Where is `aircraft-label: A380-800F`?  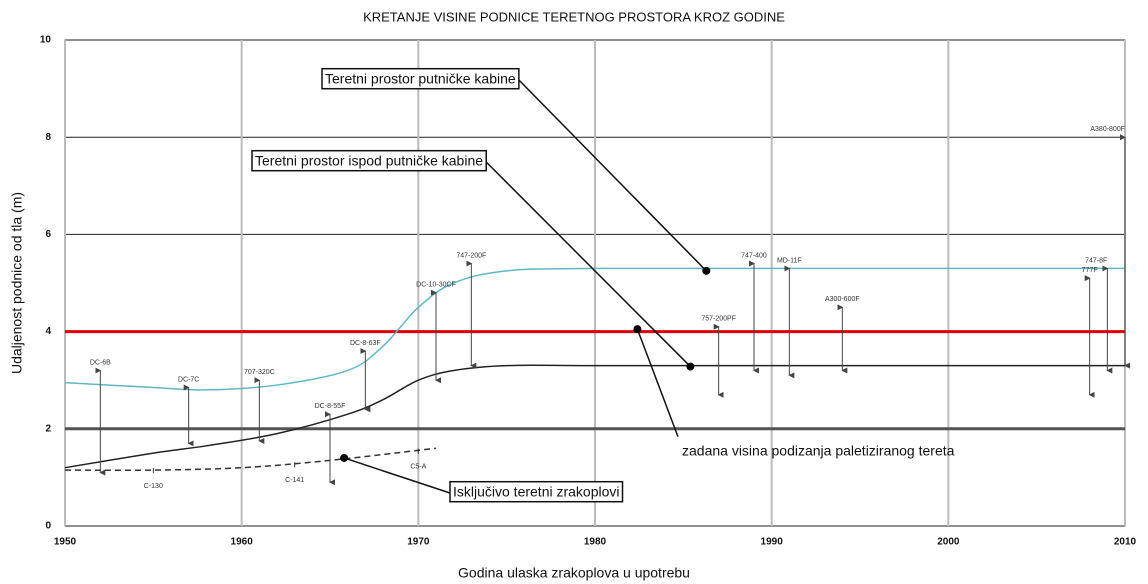
aircraft-label: A380-800F is located at coordinates (1107, 129).